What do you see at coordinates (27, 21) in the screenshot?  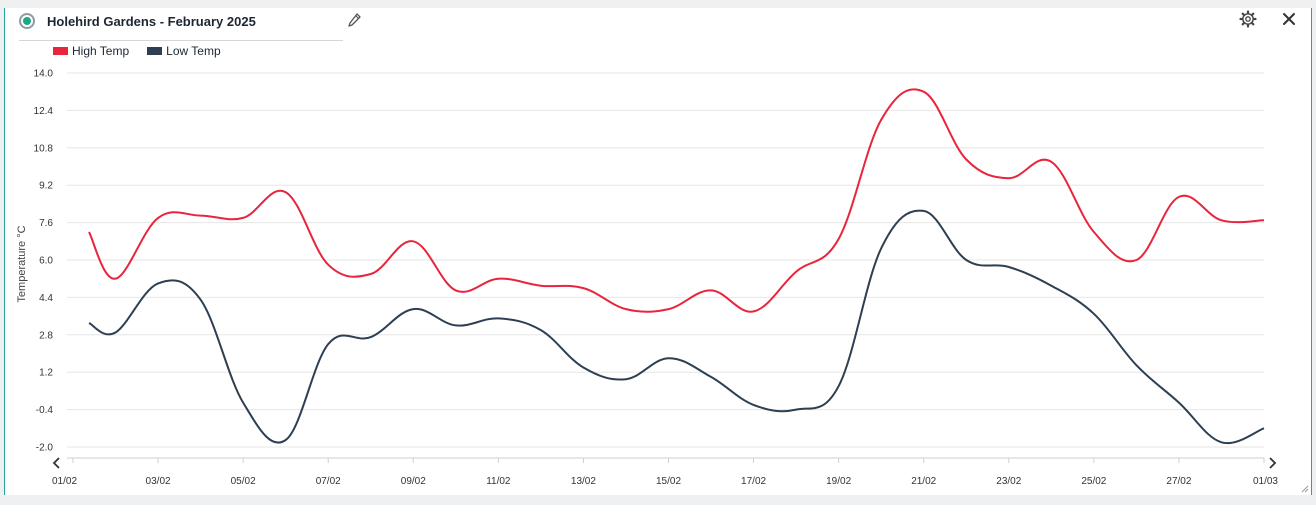 I see `status-indicator-icon` at bounding box center [27, 21].